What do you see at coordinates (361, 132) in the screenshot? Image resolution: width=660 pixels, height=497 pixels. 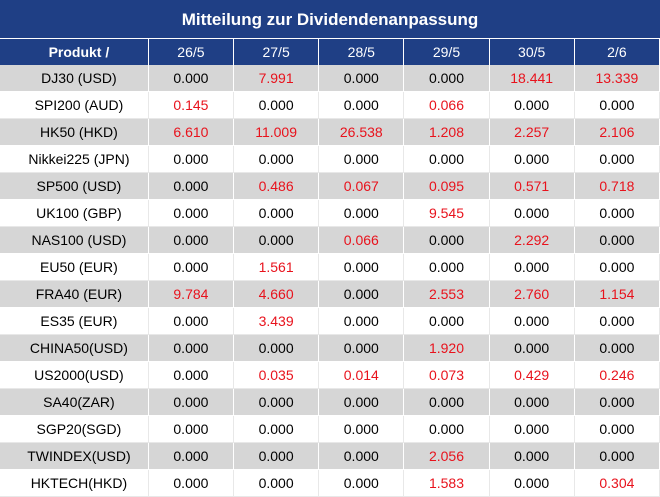 I see `dividend-value-cell: 26.538` at bounding box center [361, 132].